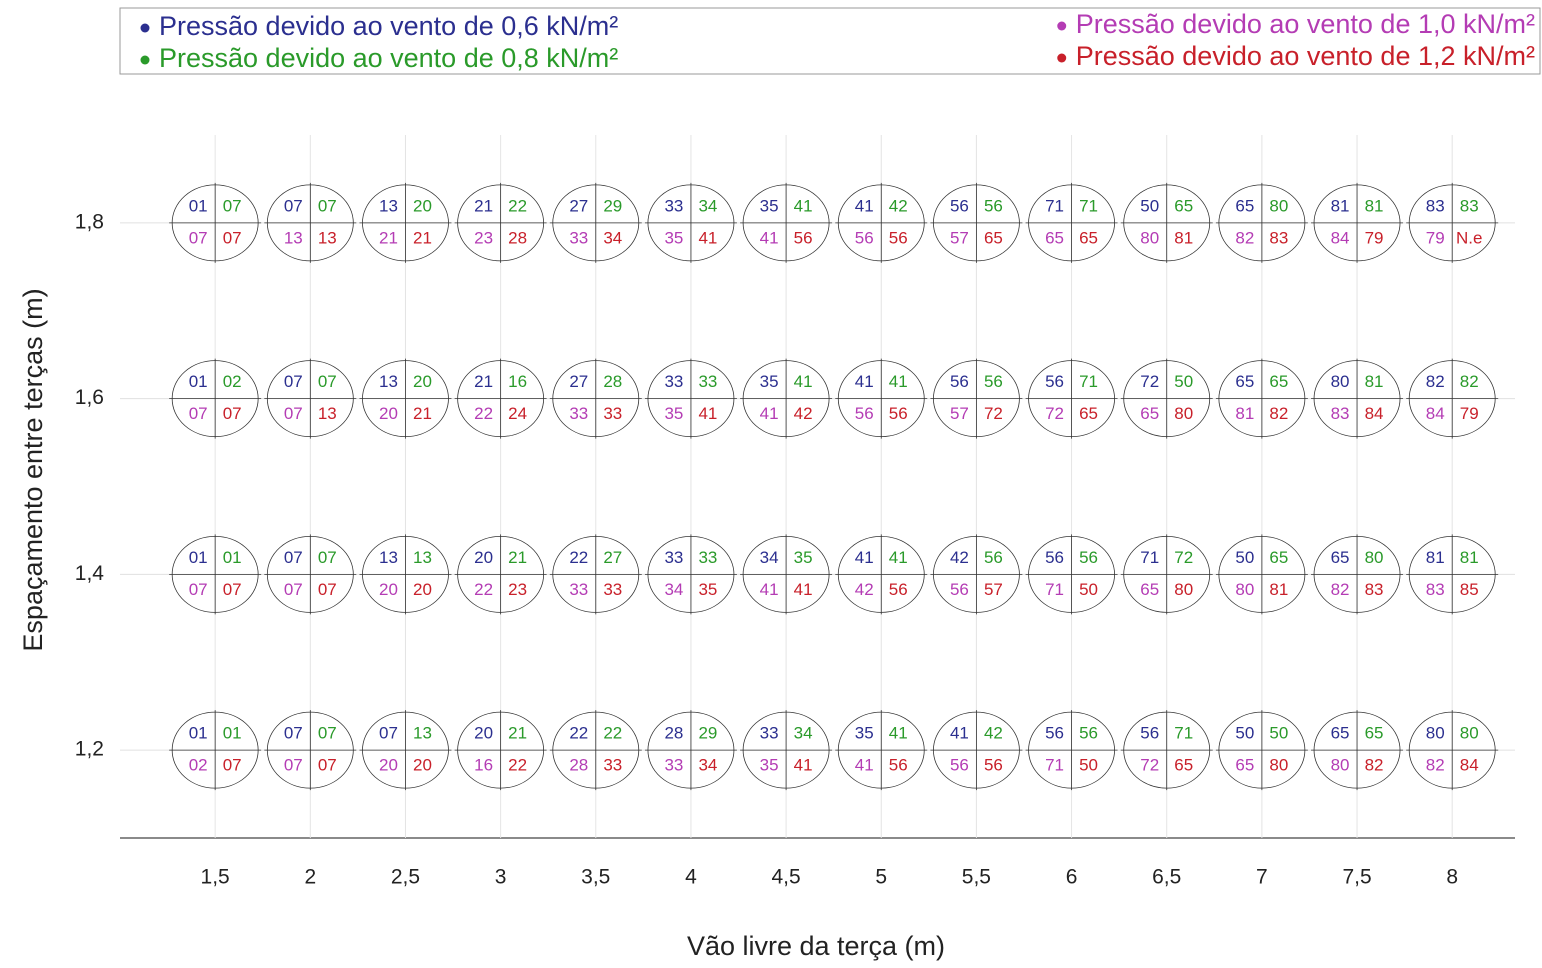 The height and width of the screenshot is (968, 1542). Describe the element at coordinates (483, 237) in the screenshot. I see `cell-label: 23` at that location.